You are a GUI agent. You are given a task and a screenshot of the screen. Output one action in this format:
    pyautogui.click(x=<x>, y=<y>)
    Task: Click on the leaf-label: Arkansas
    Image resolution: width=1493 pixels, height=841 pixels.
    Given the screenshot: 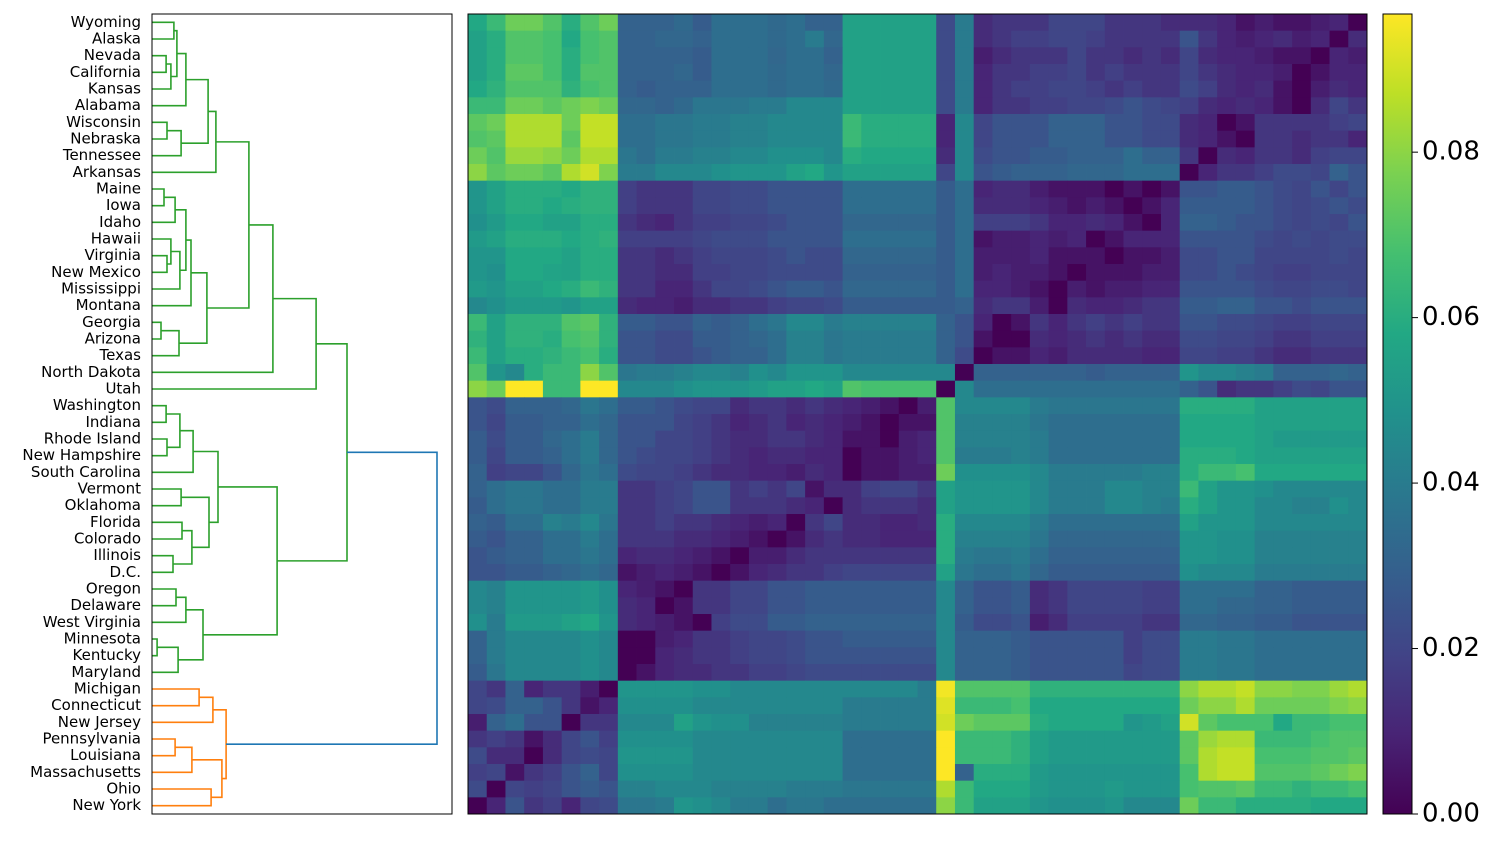 What is the action you would take?
    pyautogui.click(x=107, y=172)
    